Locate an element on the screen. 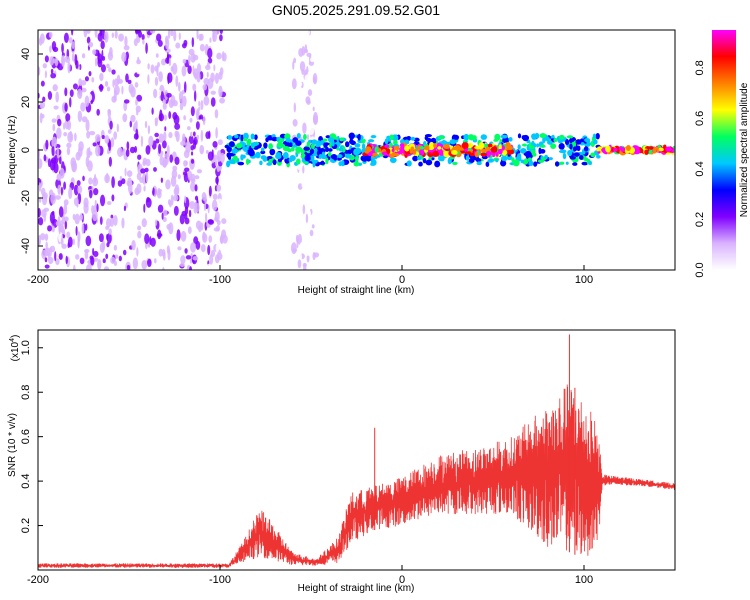  spectrogram-y-label: Frequency (Hz) is located at coordinates (12, 150).